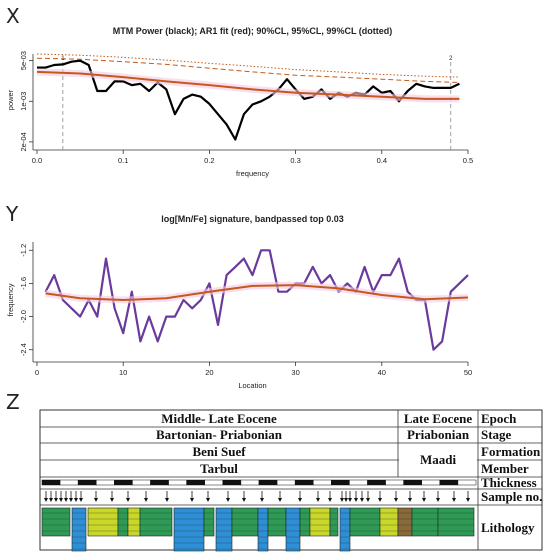 Image resolution: width=550 pixels, height=552 pixels. Describe the element at coordinates (499, 418) in the screenshot. I see `strat-row-1-label: Epoch` at that location.